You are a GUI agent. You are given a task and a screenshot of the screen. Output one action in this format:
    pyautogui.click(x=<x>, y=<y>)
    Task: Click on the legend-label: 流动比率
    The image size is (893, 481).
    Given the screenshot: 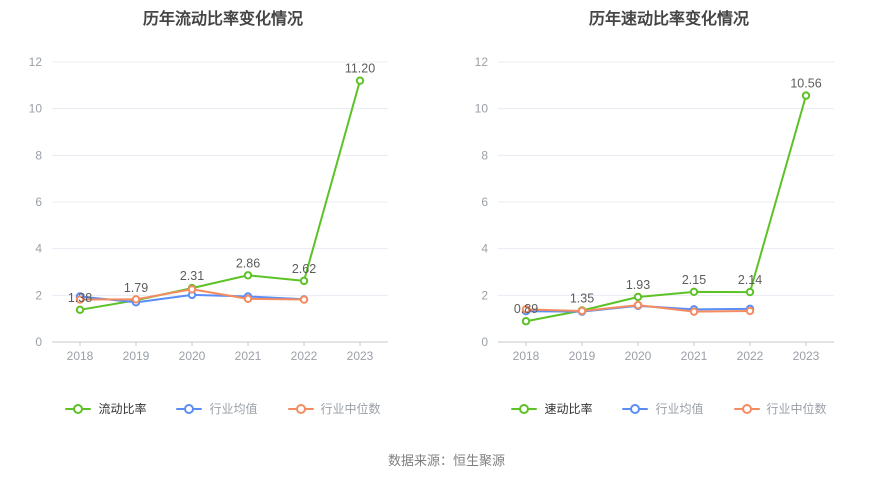 What is the action you would take?
    pyautogui.click(x=122, y=409)
    